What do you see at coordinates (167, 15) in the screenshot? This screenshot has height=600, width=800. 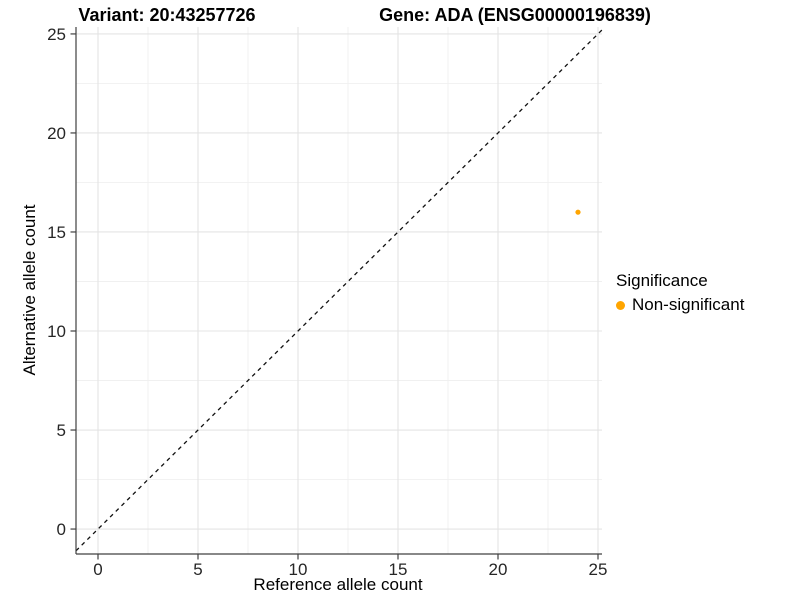 I see `variant-title: Variant: 20:43257726` at bounding box center [167, 15].